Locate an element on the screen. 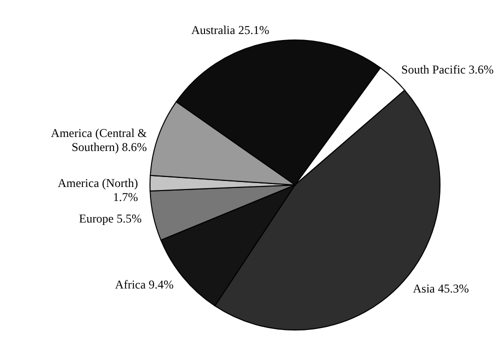  slice-label: Africa 9.4% is located at coordinates (144, 285).